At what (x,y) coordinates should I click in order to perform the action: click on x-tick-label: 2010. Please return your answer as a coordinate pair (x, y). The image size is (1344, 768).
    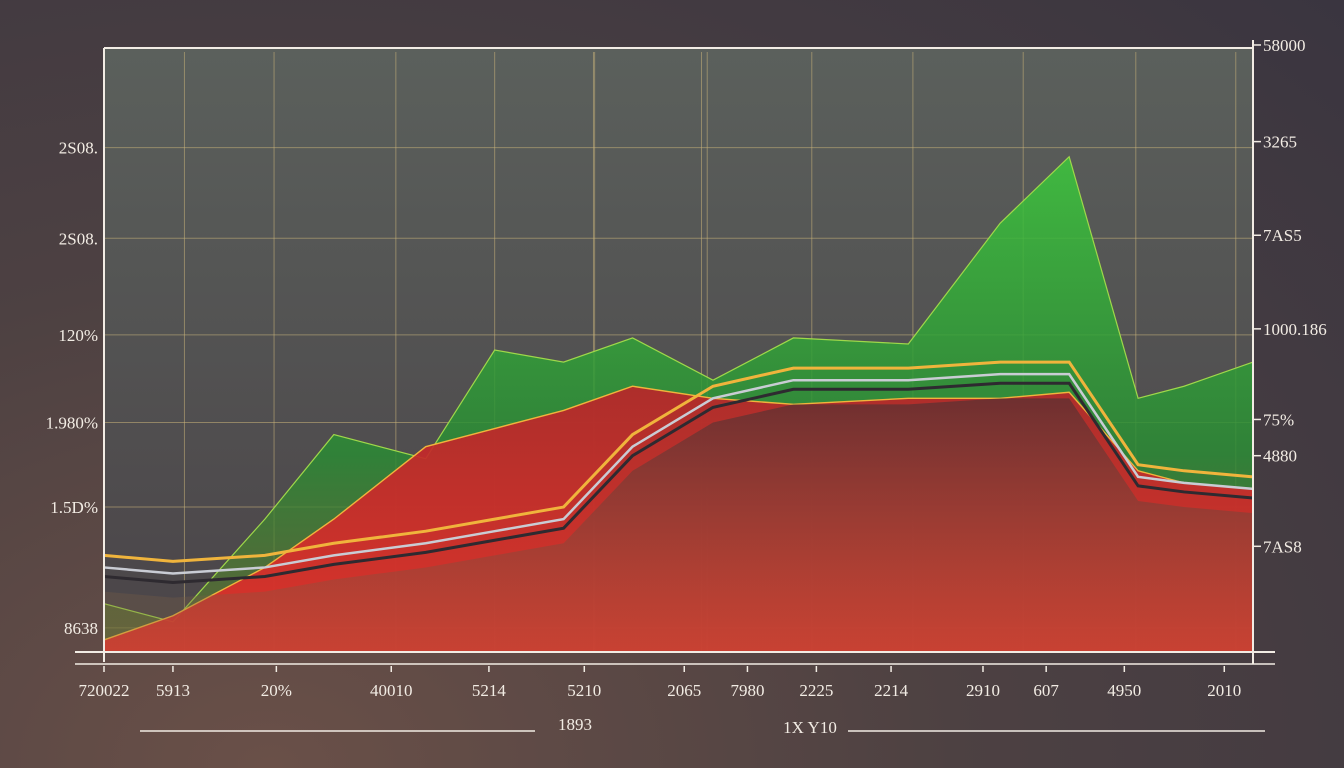
    Looking at the image, I should click on (1224, 690).